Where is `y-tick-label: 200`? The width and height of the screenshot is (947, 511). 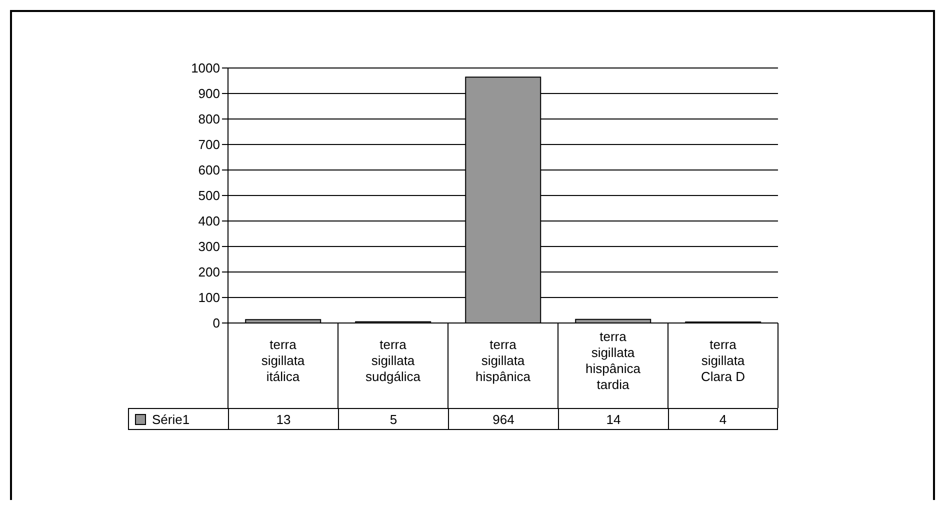
y-tick-label: 200 is located at coordinates (209, 272).